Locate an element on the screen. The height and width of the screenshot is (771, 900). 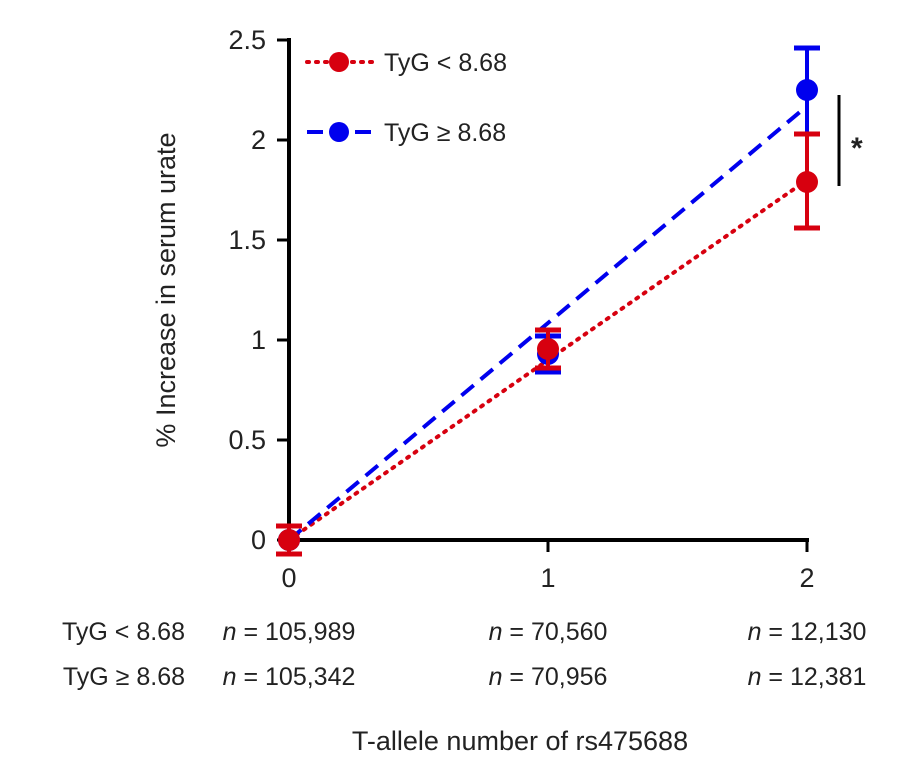
y-tick-label: 1.5 is located at coordinates (247, 240).